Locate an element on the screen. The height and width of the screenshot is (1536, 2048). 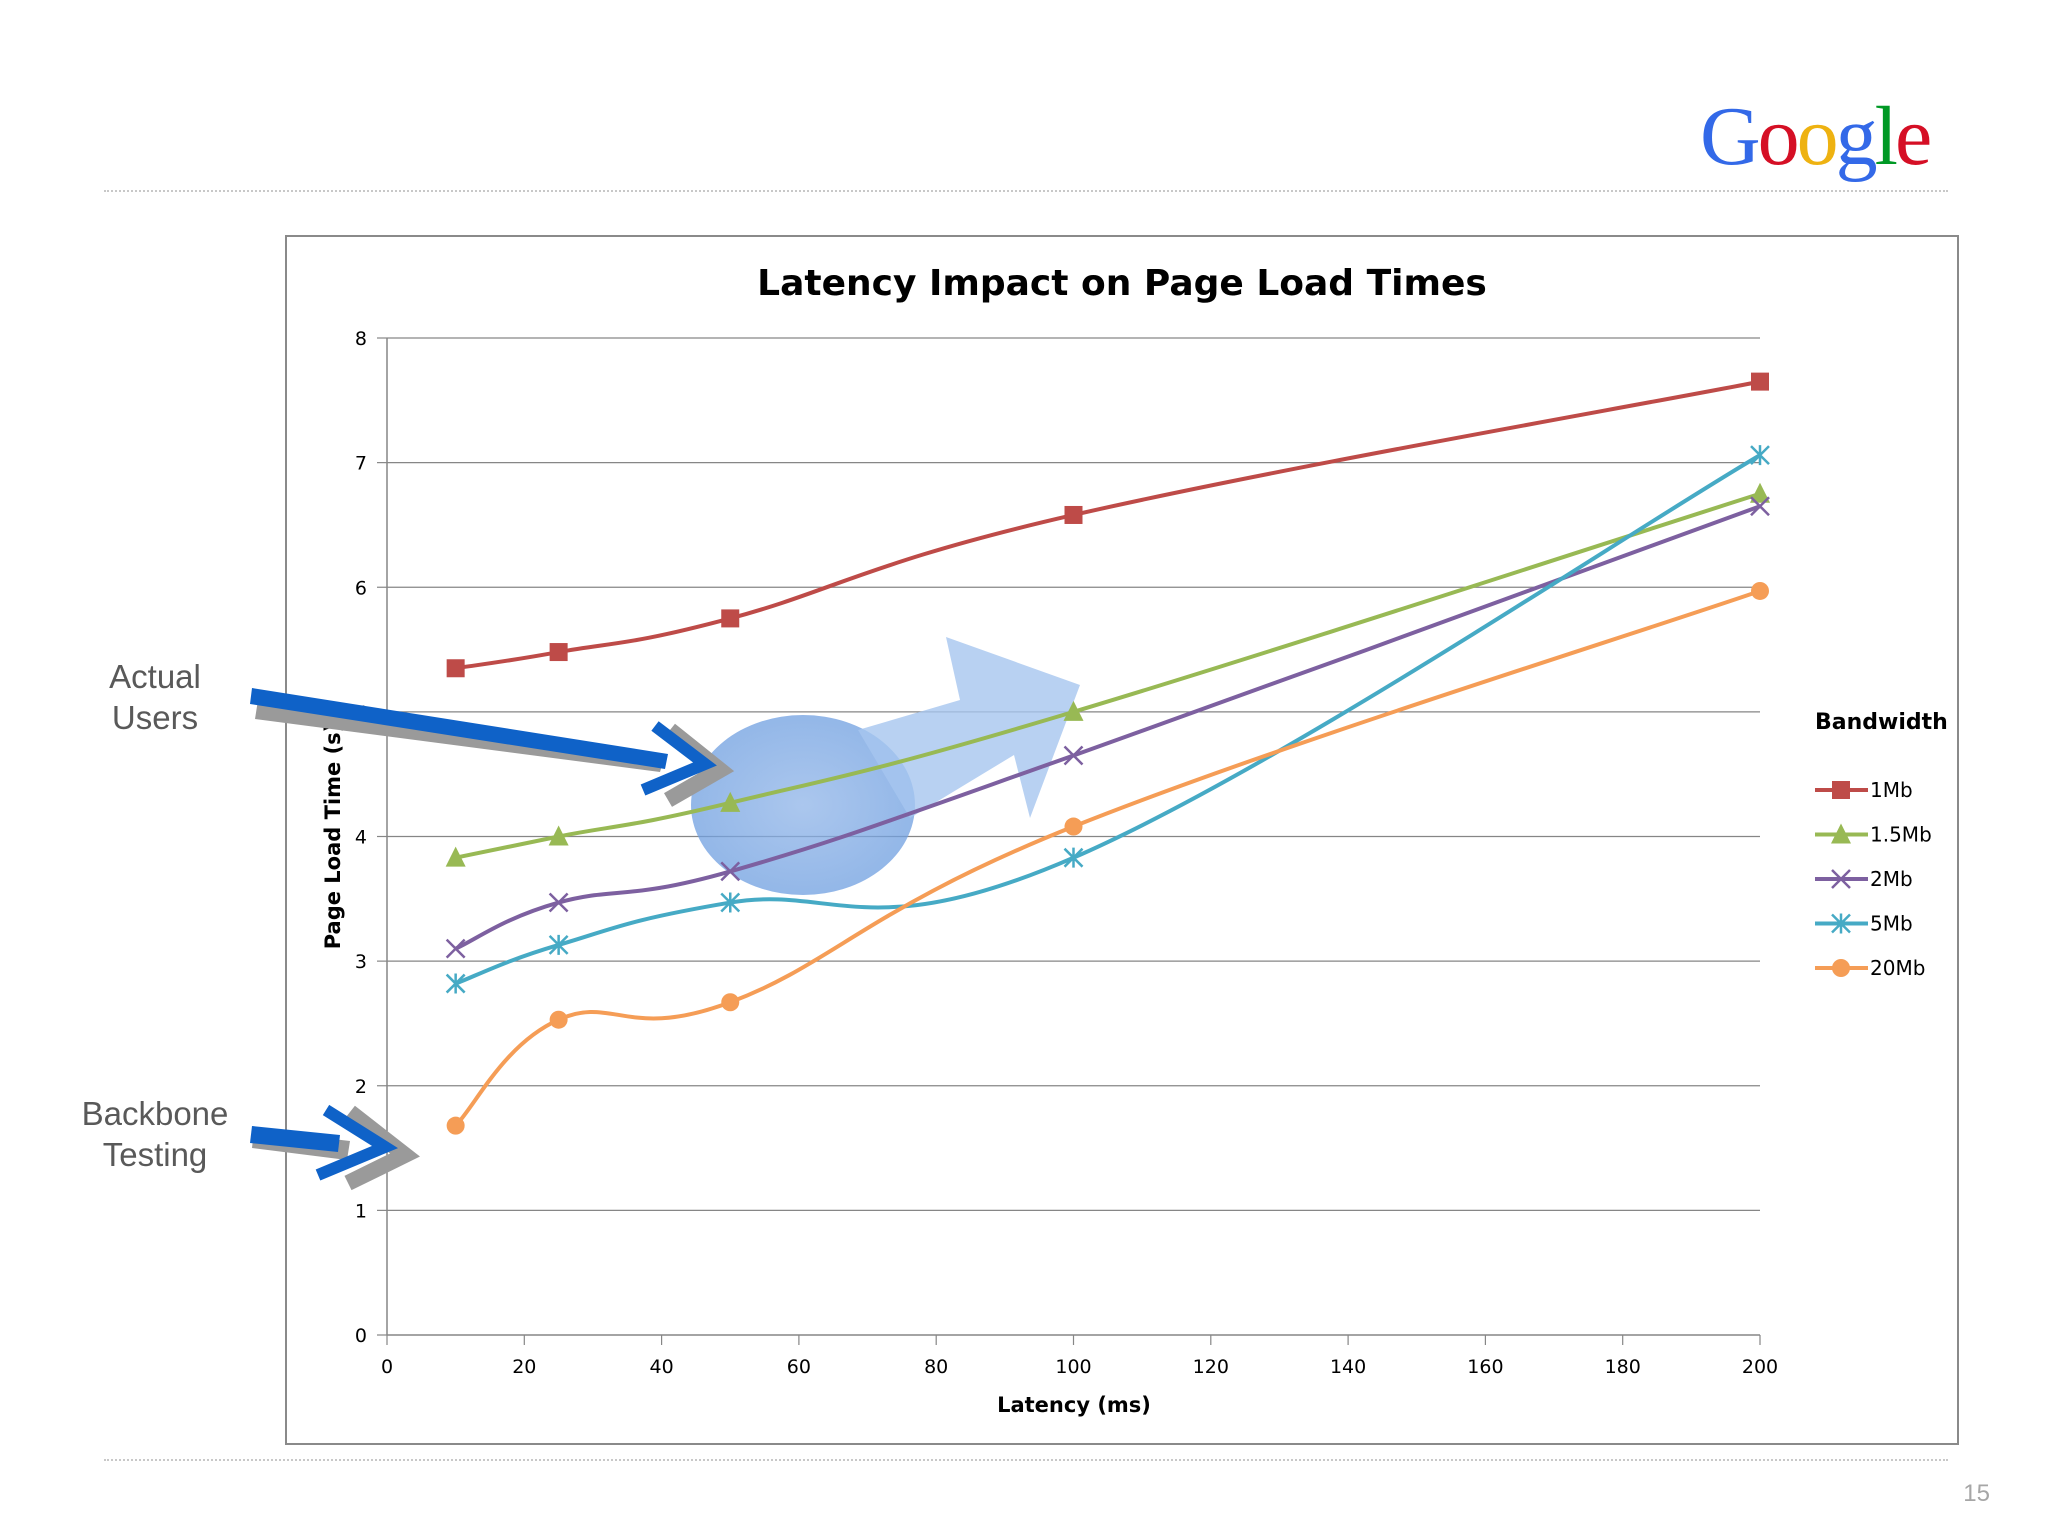
bottom-divider is located at coordinates (1026, 1460).